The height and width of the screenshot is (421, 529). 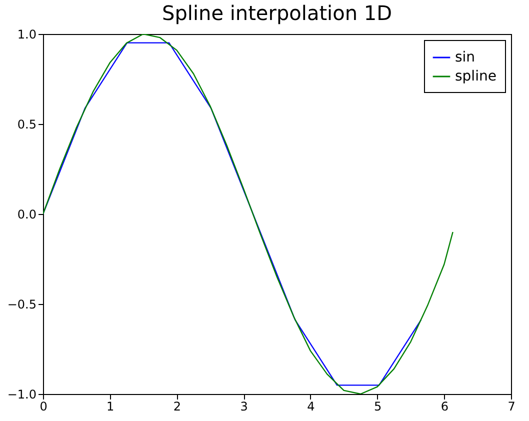 I want to click on x-tick-label: 3, so click(x=244, y=407).